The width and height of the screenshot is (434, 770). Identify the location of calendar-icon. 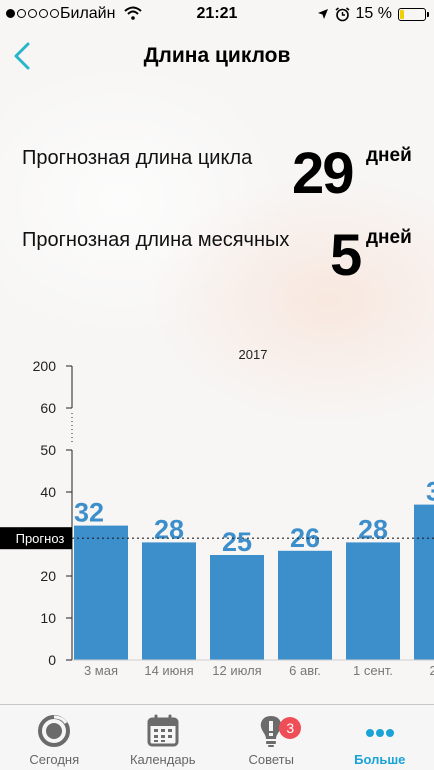
(163, 730).